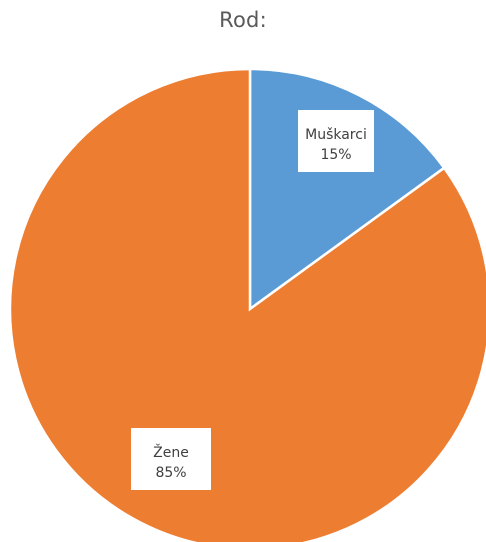  I want to click on data-label-percent: 85%, so click(170, 473).